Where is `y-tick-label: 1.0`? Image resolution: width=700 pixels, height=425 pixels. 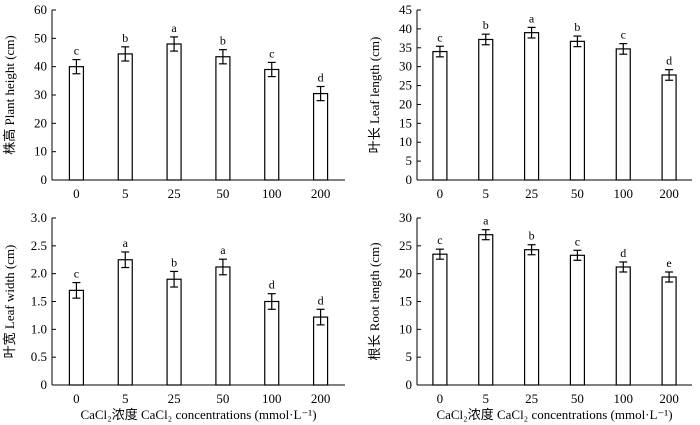
y-tick-label: 1.0 is located at coordinates (39, 328).